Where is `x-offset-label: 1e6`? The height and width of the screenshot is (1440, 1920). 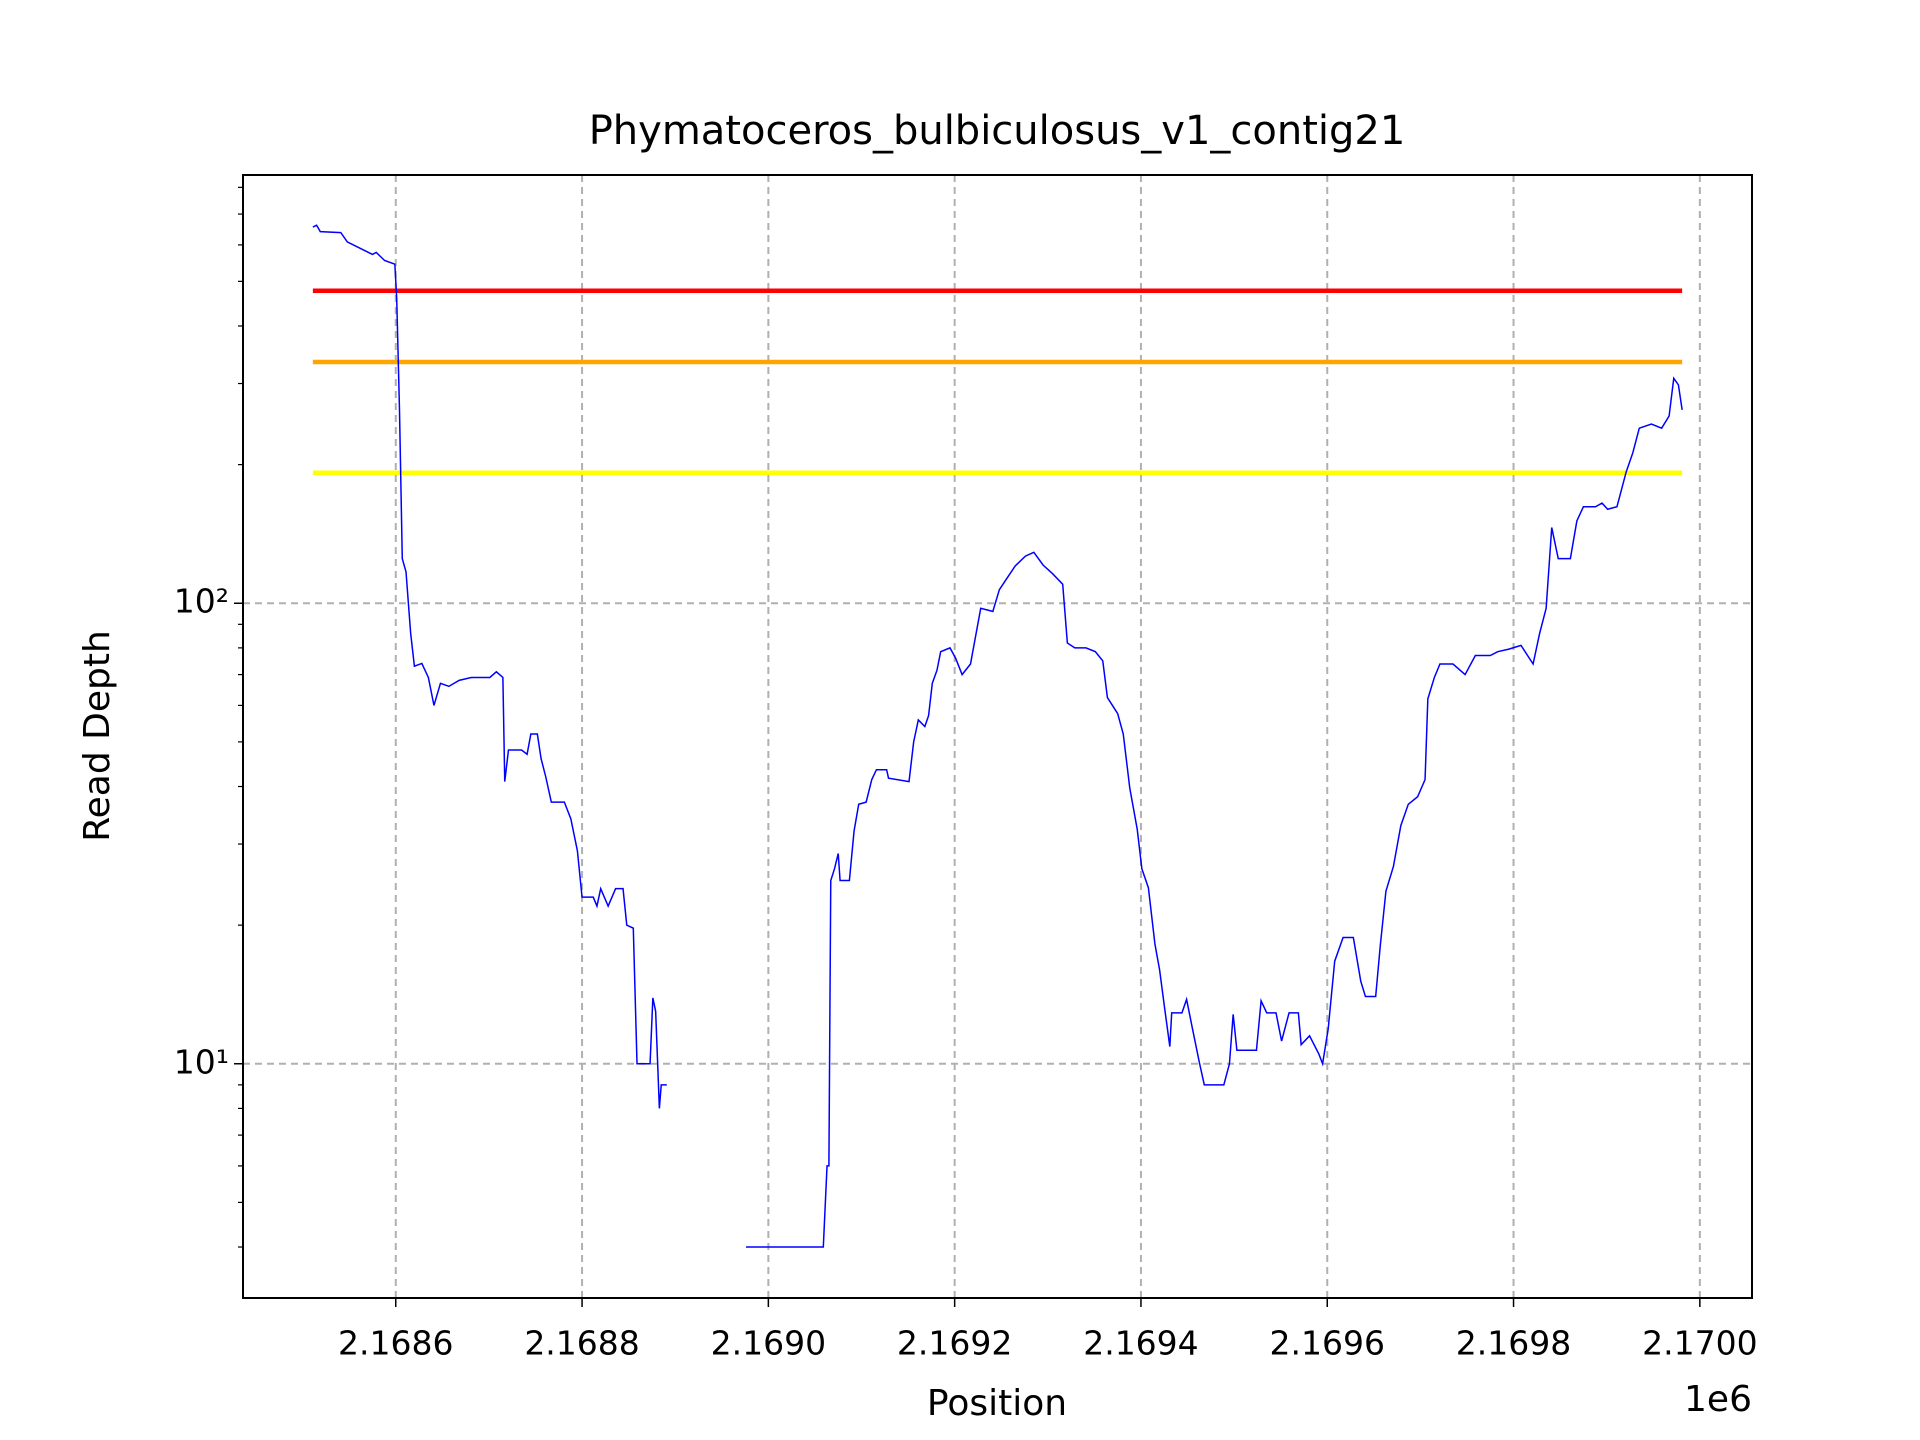
x-offset-label: 1e6 is located at coordinates (1718, 1399).